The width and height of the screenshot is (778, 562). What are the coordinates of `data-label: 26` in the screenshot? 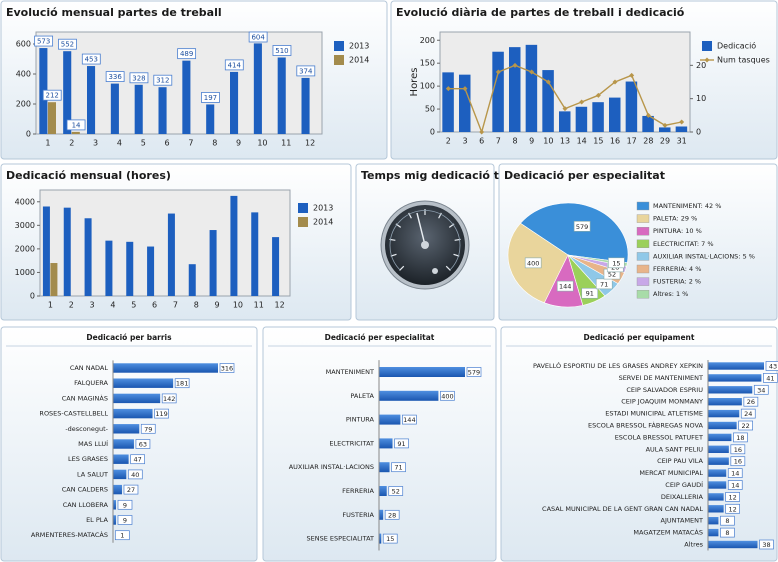 It's located at (751, 402).